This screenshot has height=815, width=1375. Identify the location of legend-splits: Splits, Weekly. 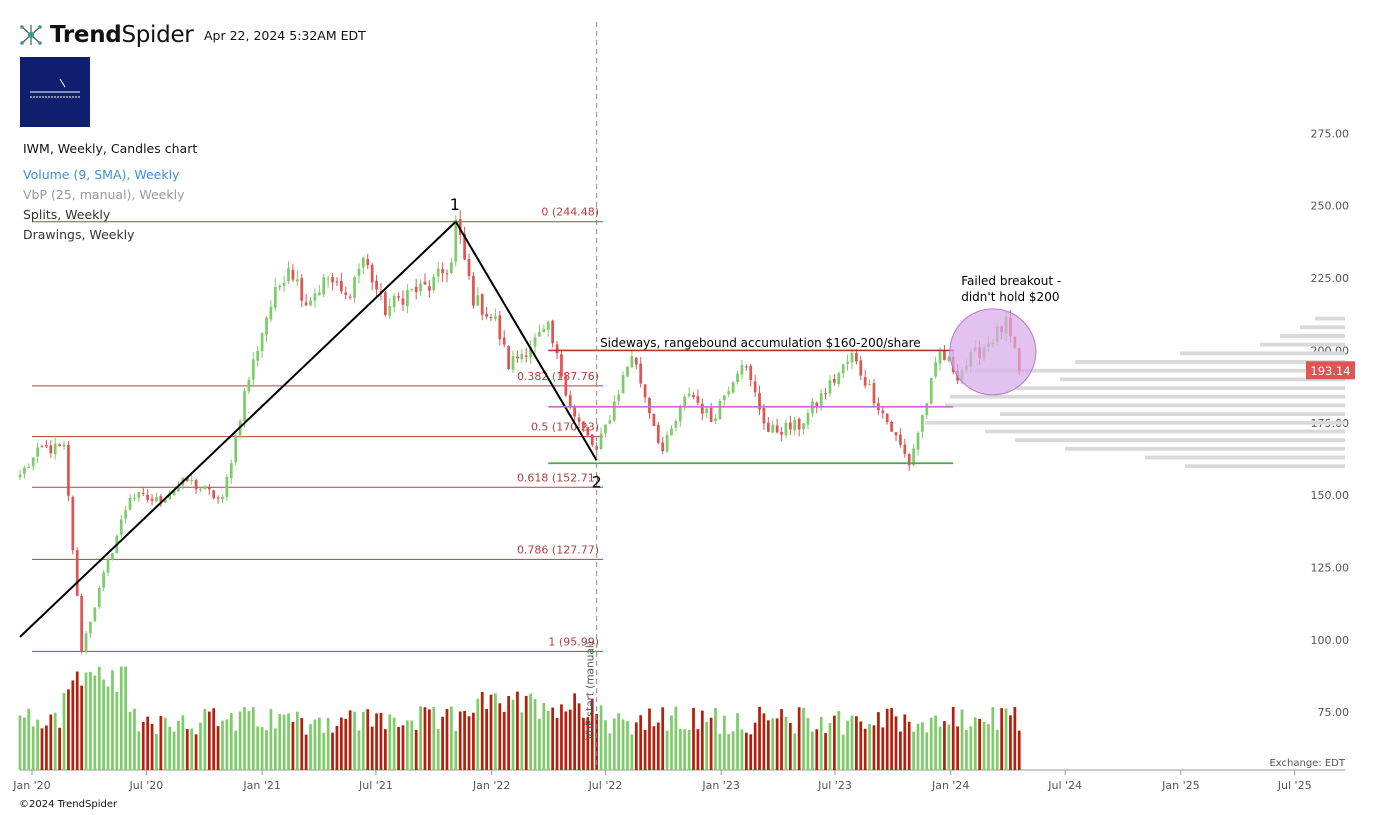
(67, 214).